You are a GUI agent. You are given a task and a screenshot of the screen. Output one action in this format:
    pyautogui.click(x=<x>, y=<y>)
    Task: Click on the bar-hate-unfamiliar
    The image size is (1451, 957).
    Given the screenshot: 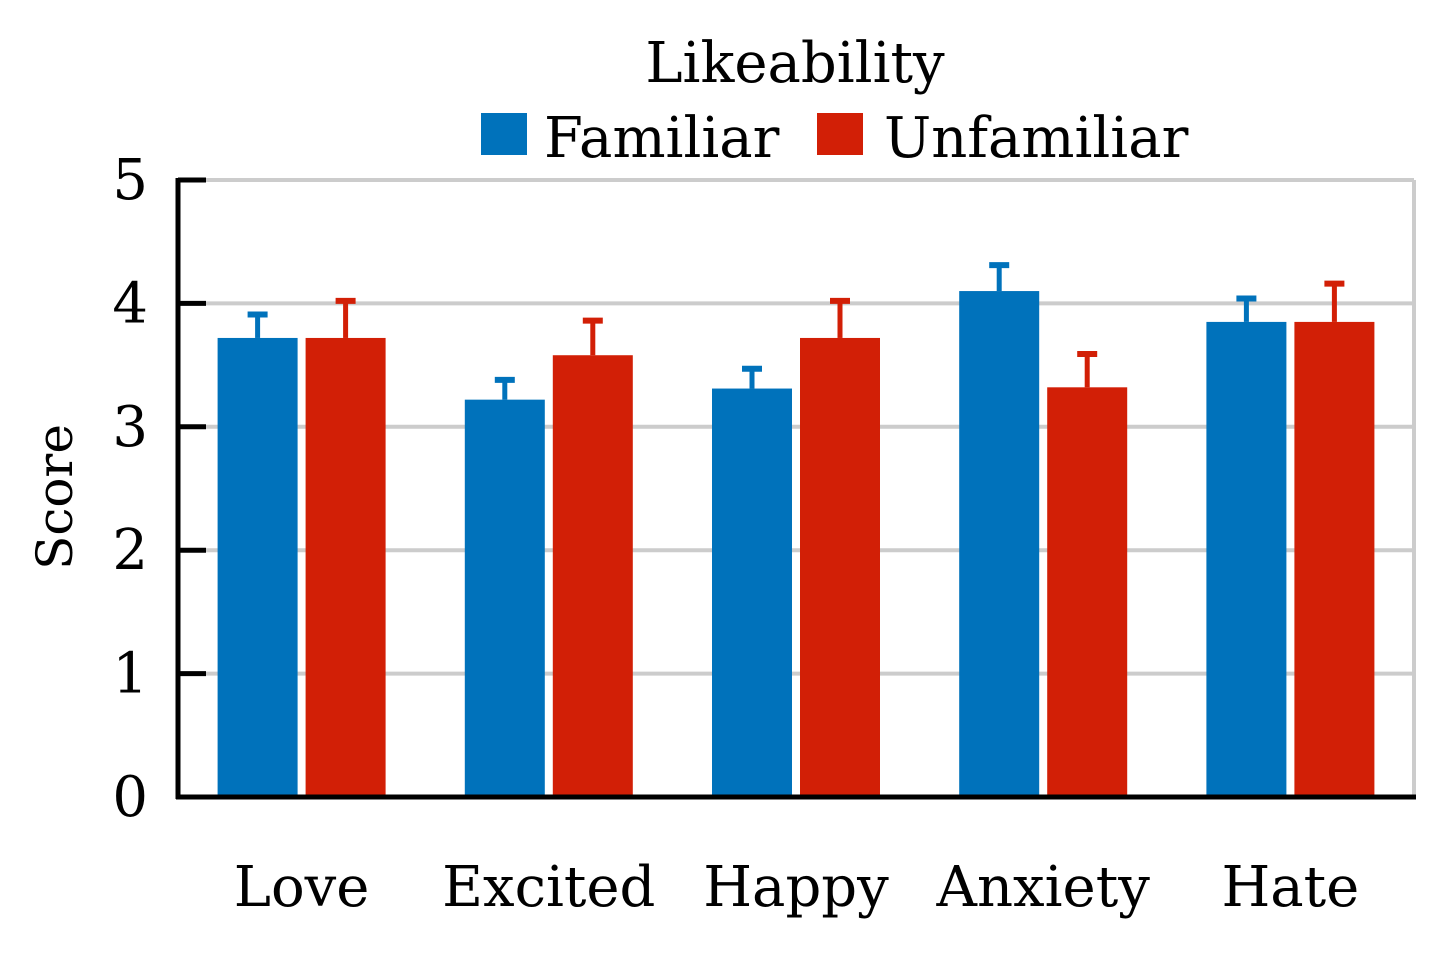 What is the action you would take?
    pyautogui.click(x=1334, y=559)
    